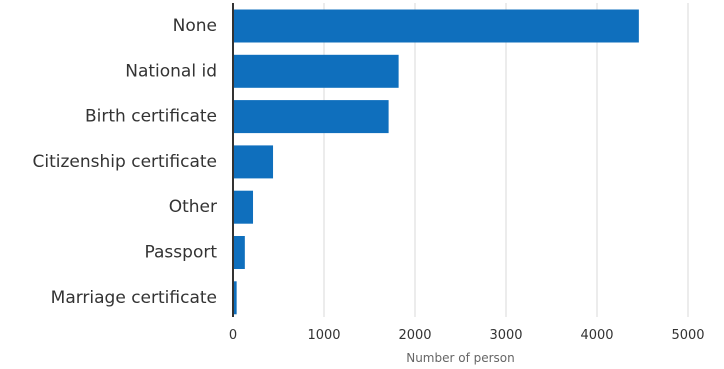  I want to click on x-tick-label-2000: 2000, so click(414, 335).